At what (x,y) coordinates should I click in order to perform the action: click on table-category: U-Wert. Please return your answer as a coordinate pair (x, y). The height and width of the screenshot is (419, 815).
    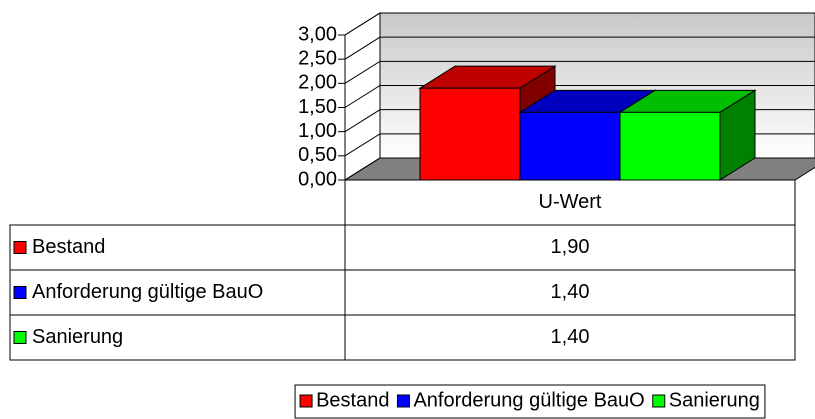
    Looking at the image, I should click on (570, 202).